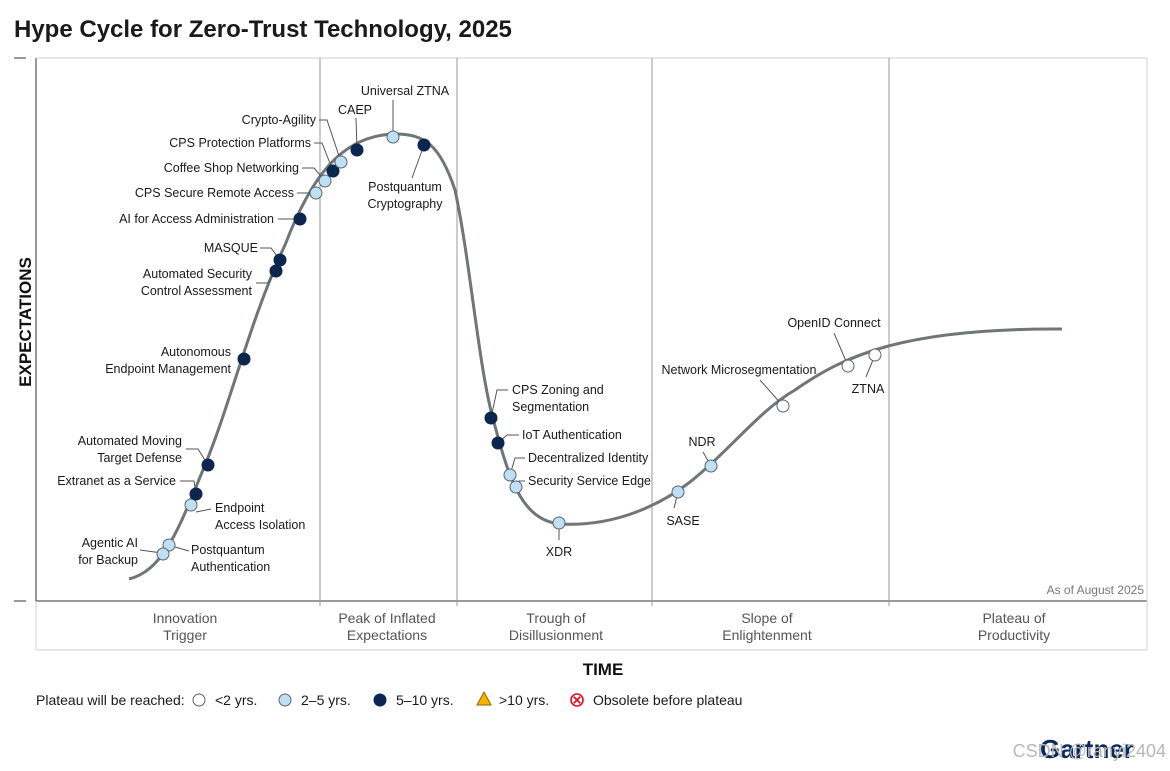 The width and height of the screenshot is (1170, 771). I want to click on technology-label: CAEP, so click(355, 110).